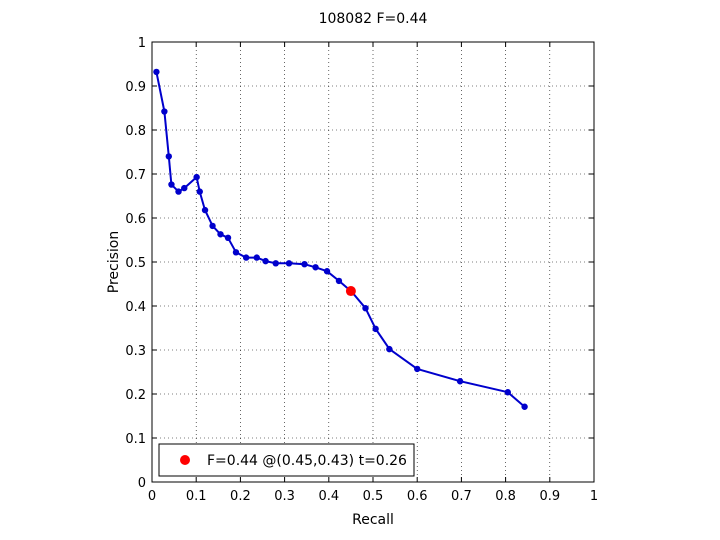 Image resolution: width=720 pixels, height=540 pixels. I want to click on y-tick-label: 0.2, so click(135, 395).